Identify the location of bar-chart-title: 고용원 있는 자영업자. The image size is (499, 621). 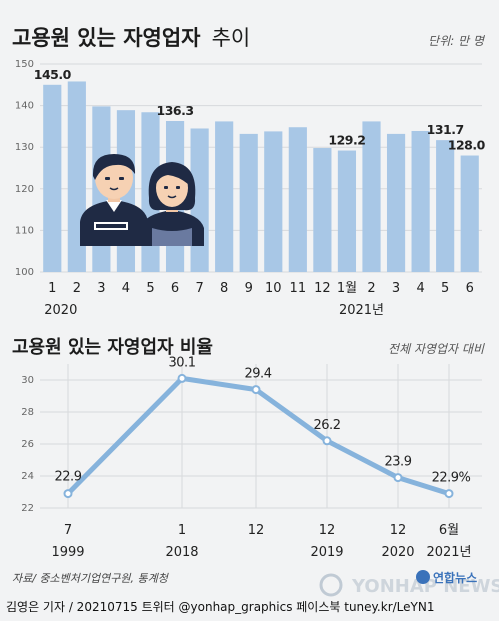
(106, 38).